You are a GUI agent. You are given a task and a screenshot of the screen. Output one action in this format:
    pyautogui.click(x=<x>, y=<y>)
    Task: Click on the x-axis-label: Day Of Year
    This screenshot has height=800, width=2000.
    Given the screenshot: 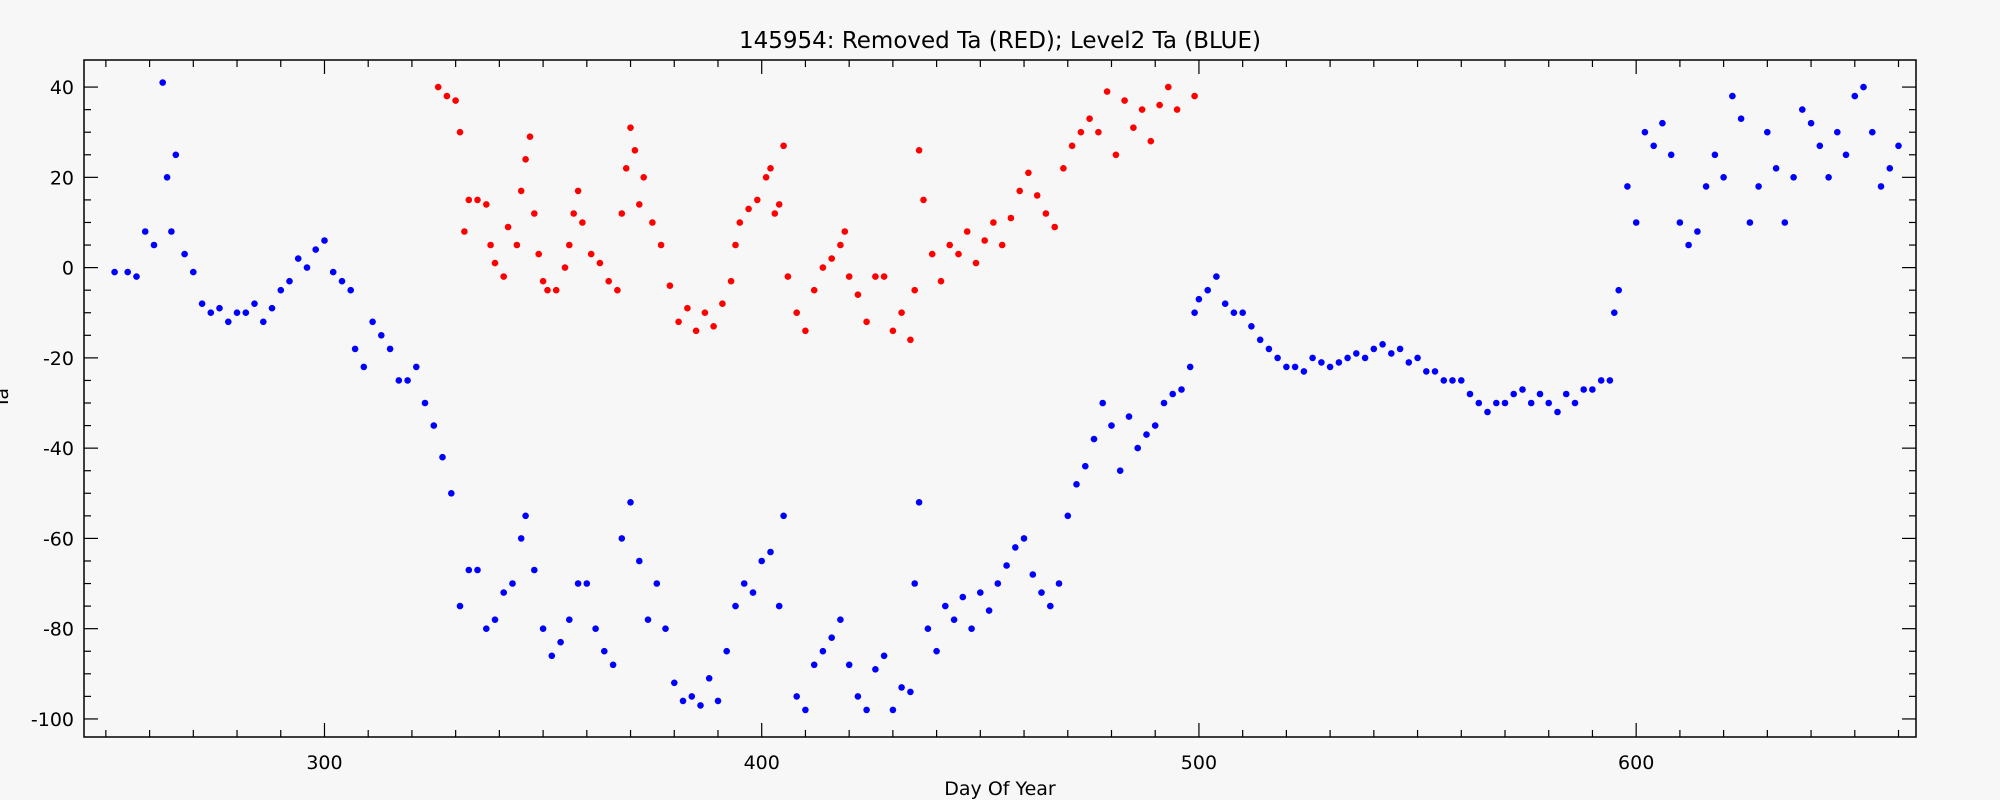 What is the action you would take?
    pyautogui.click(x=1000, y=789)
    